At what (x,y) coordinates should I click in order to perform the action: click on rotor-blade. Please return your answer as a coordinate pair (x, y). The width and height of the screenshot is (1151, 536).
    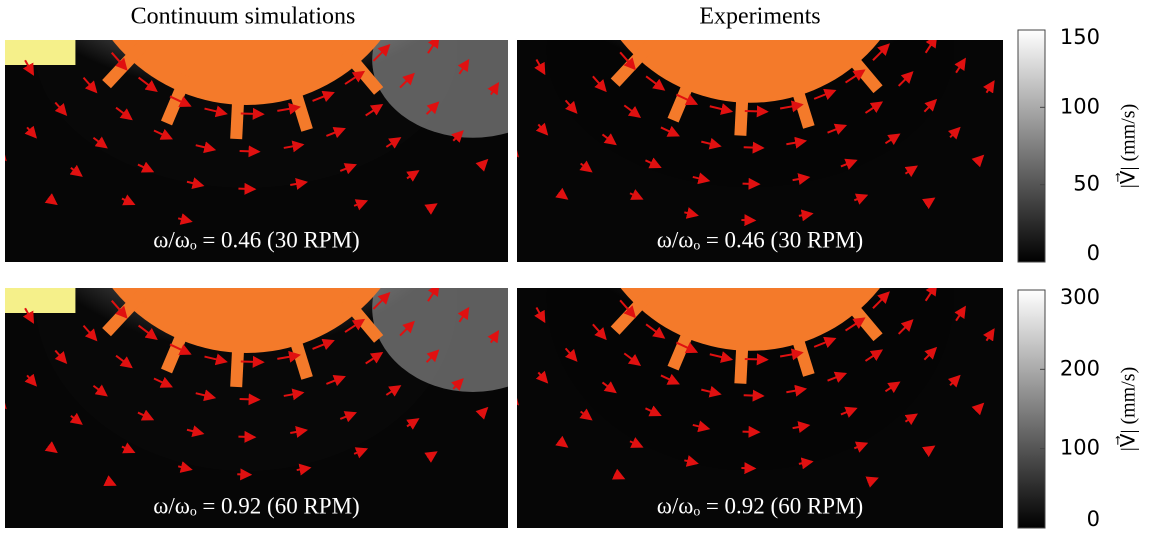
    Looking at the image, I should click on (741, 110).